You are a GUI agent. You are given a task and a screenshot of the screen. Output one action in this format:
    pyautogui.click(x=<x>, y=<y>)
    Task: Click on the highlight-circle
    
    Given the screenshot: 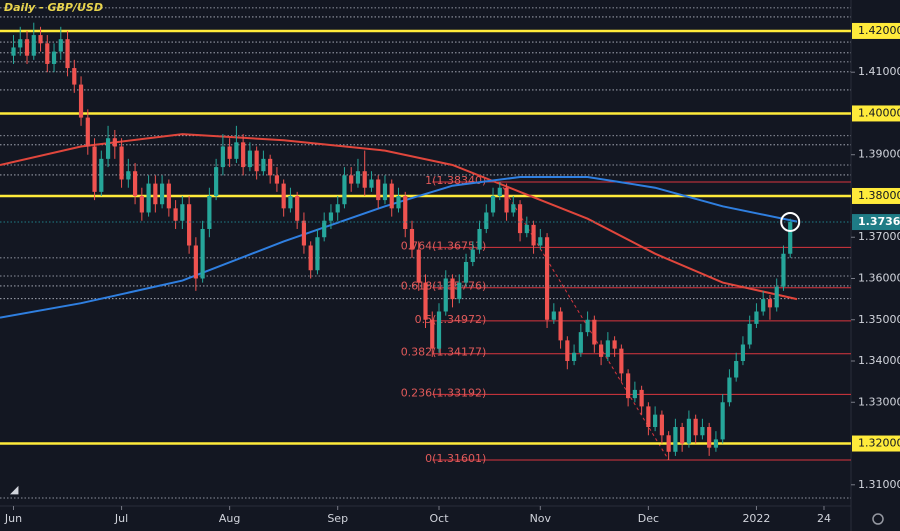 What is the action you would take?
    pyautogui.click(x=790, y=221)
    